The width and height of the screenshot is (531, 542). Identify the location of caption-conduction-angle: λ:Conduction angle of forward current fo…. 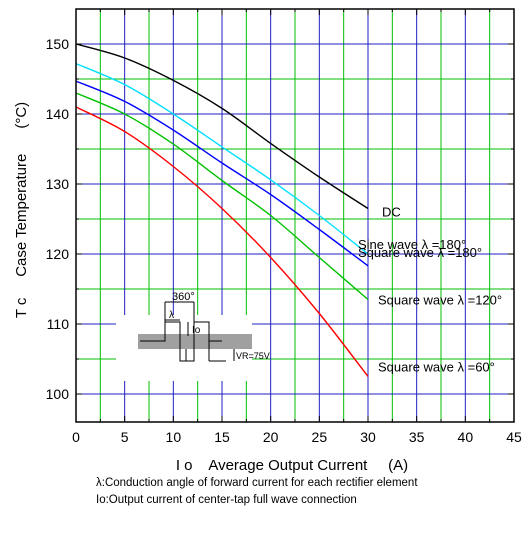
(257, 483).